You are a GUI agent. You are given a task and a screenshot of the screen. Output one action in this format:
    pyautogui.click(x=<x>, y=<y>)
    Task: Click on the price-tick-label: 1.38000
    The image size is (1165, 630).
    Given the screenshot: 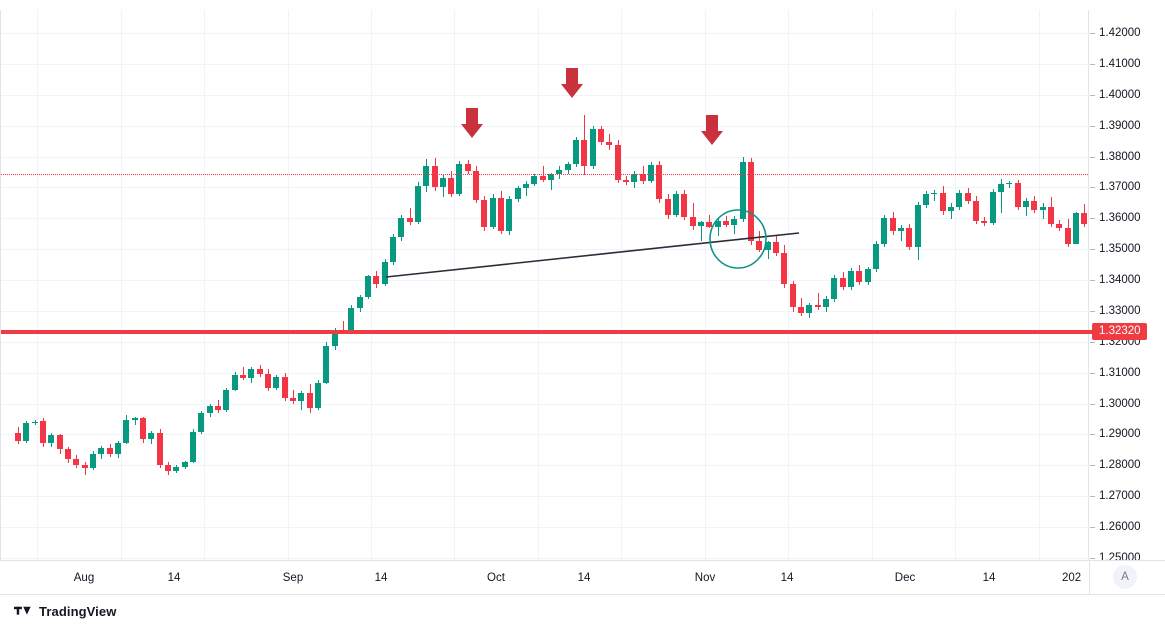 What is the action you would take?
    pyautogui.click(x=1120, y=156)
    